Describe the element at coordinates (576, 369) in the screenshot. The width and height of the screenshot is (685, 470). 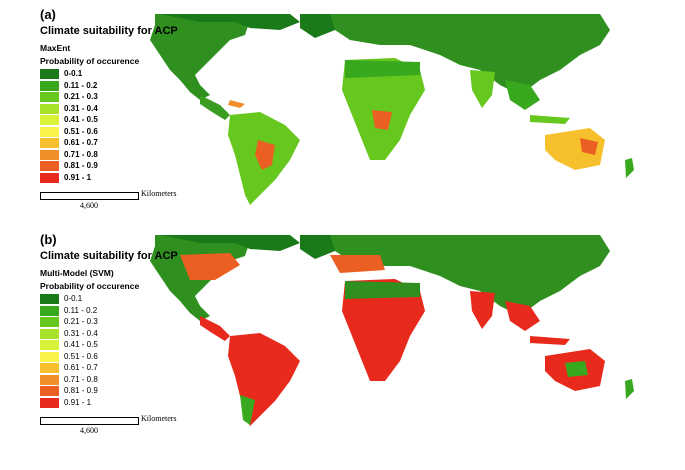
I see `australia-center` at that location.